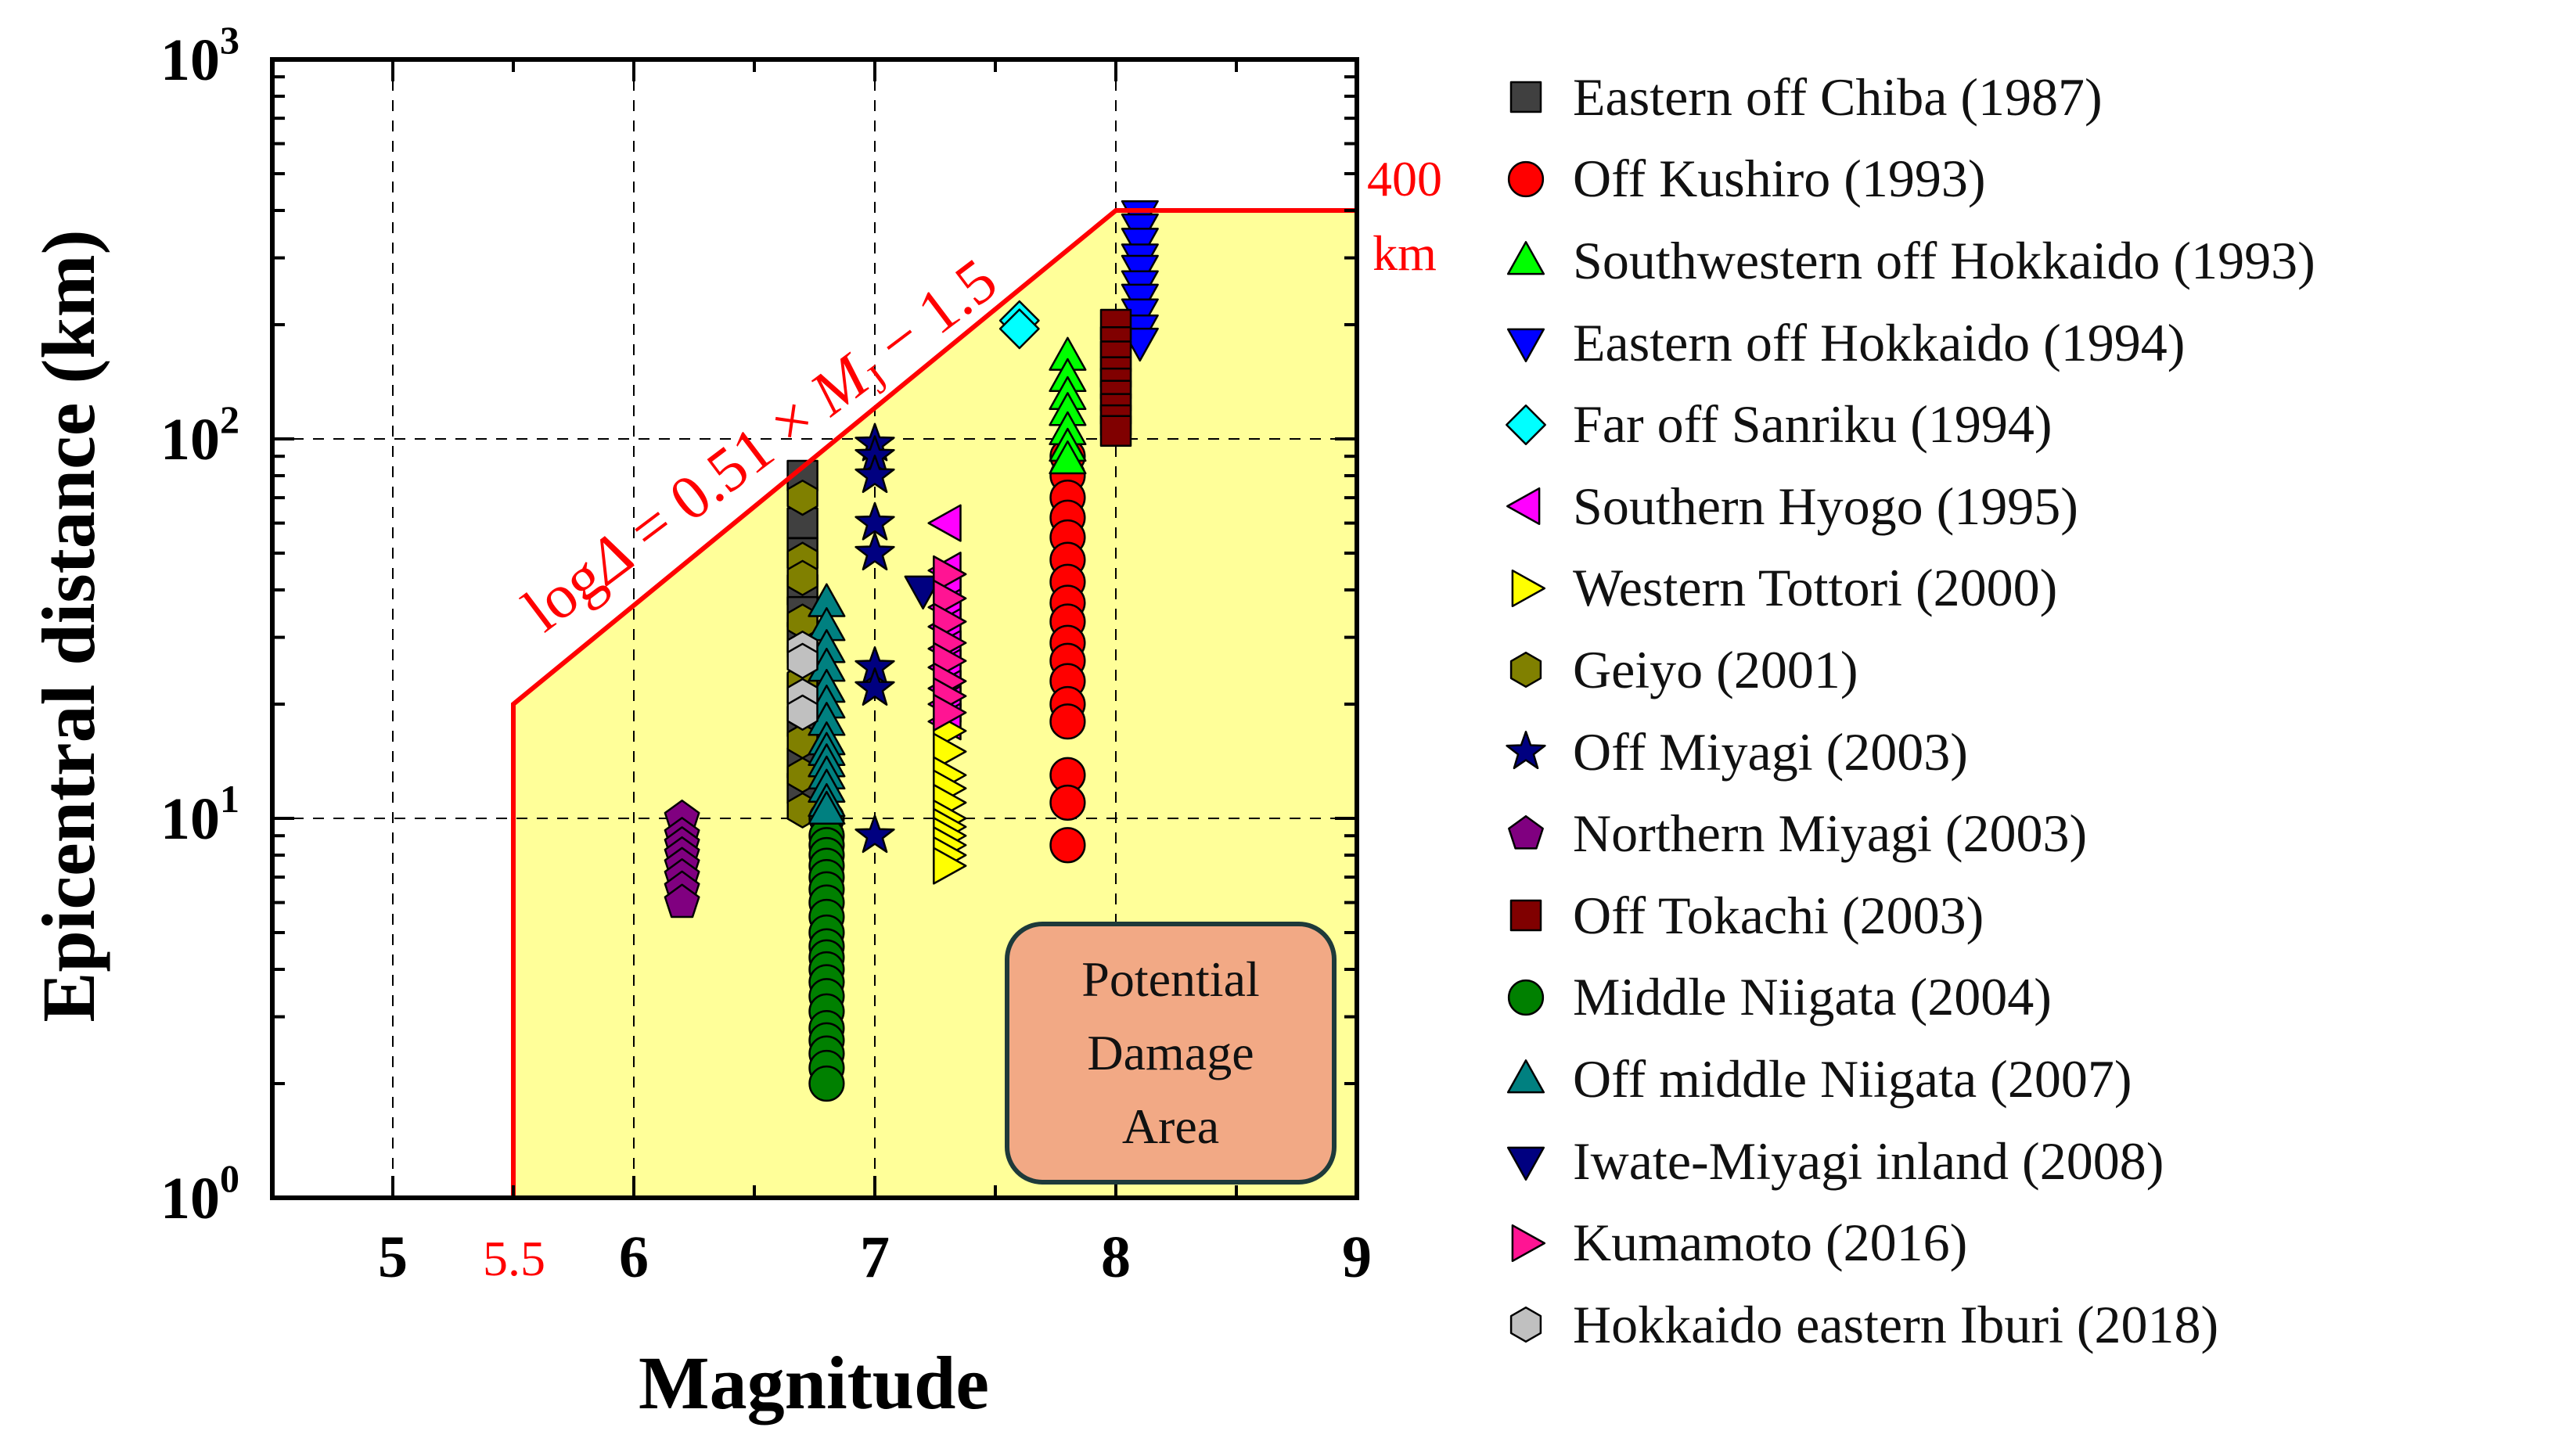  I want to click on legend-item-middle-niigata-2004: Middle Niigata (2004), so click(2019, 998).